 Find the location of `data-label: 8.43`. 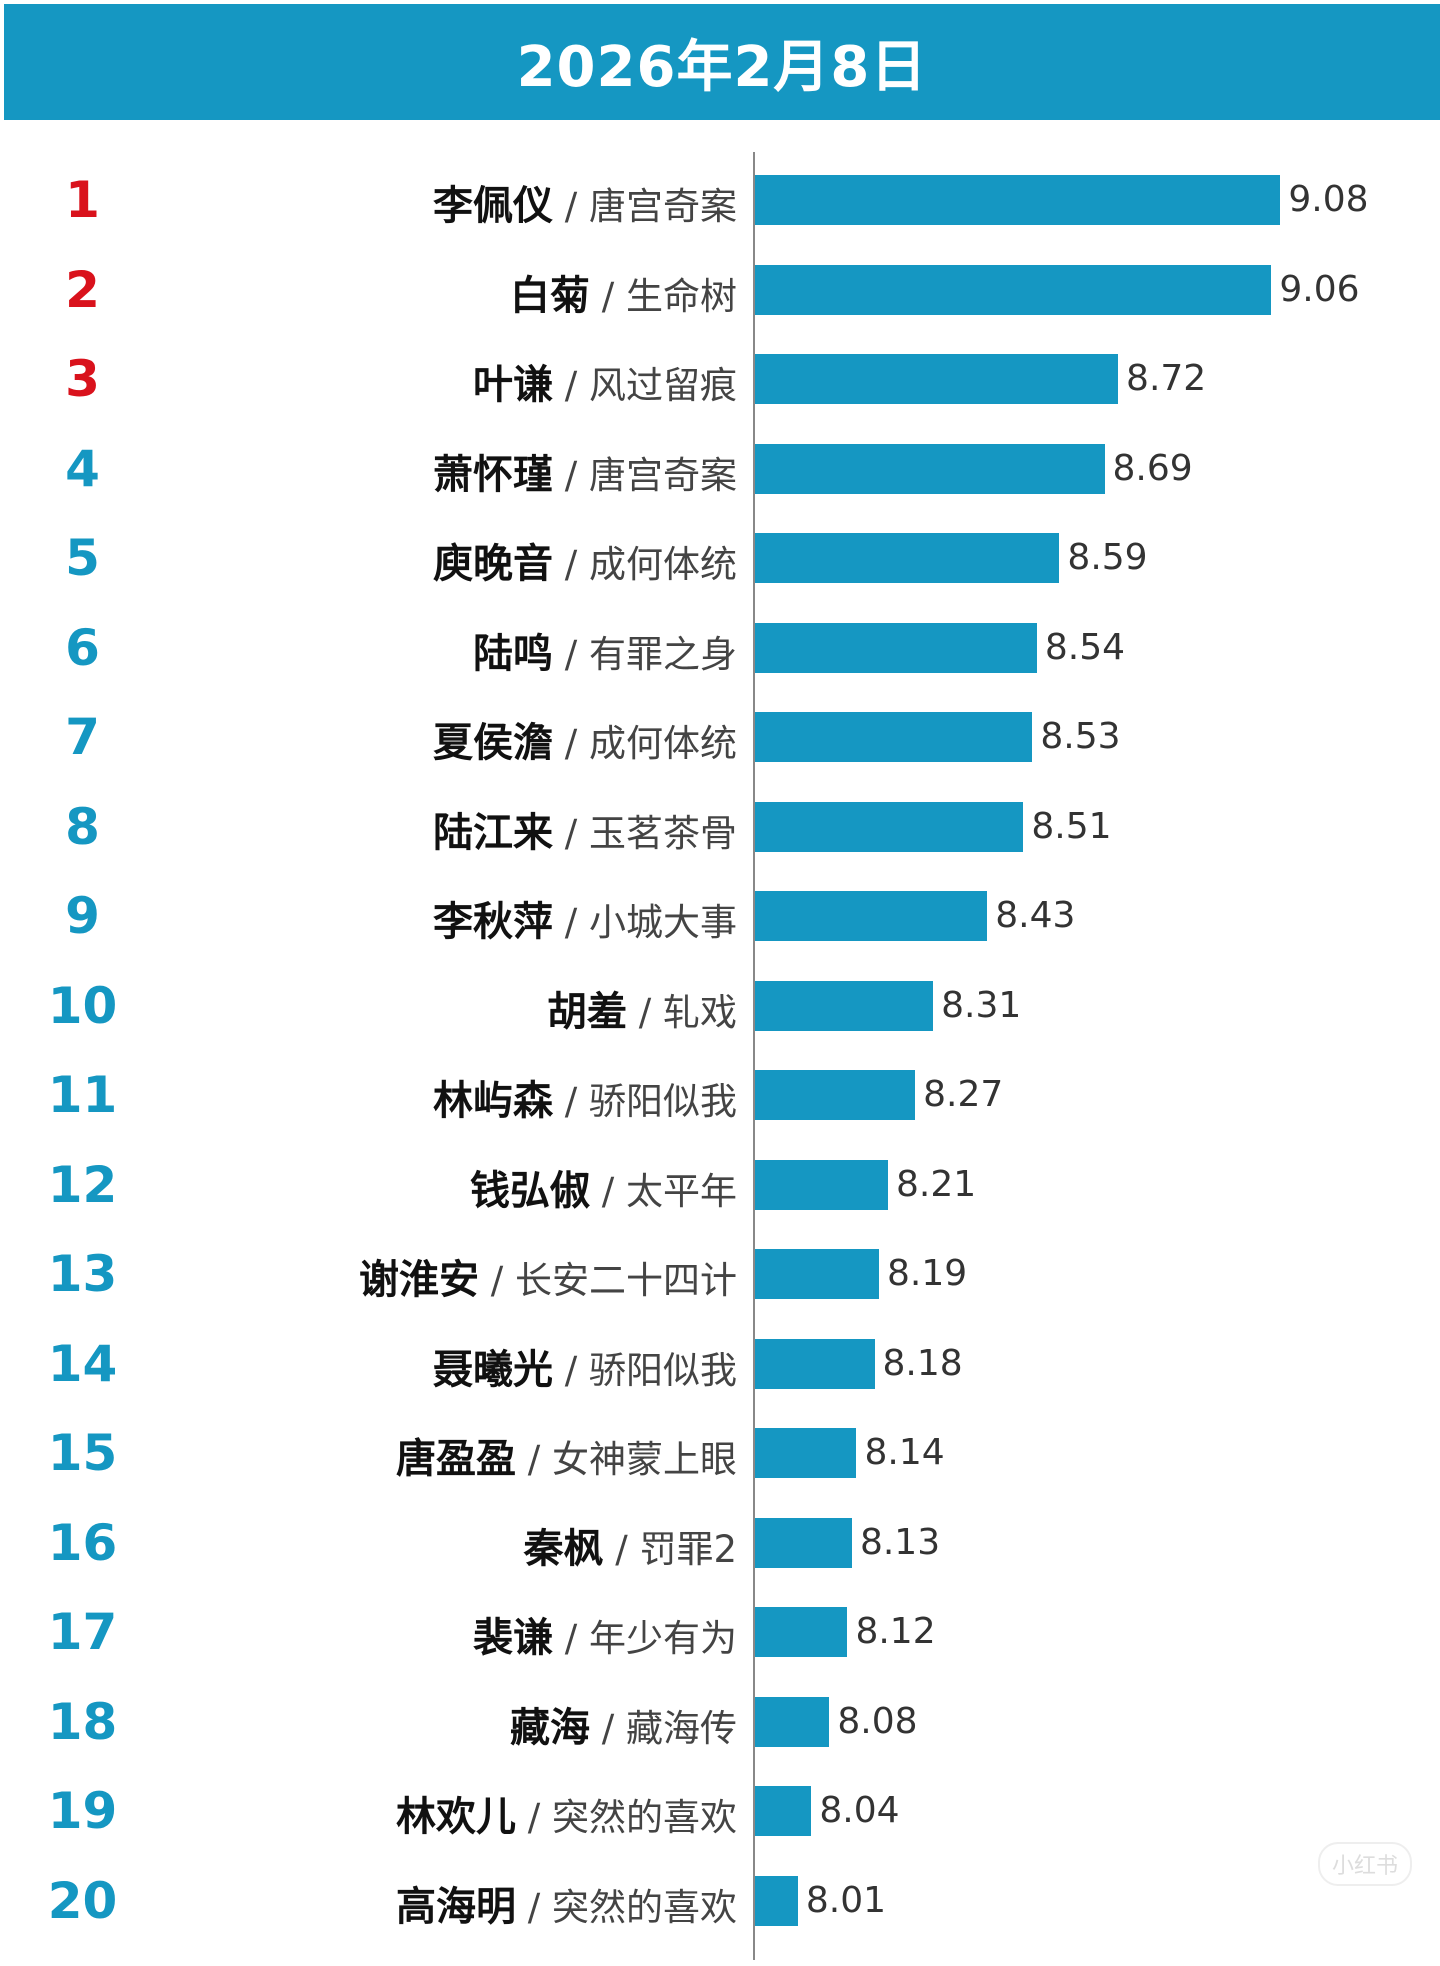

data-label: 8.43 is located at coordinates (1035, 915).